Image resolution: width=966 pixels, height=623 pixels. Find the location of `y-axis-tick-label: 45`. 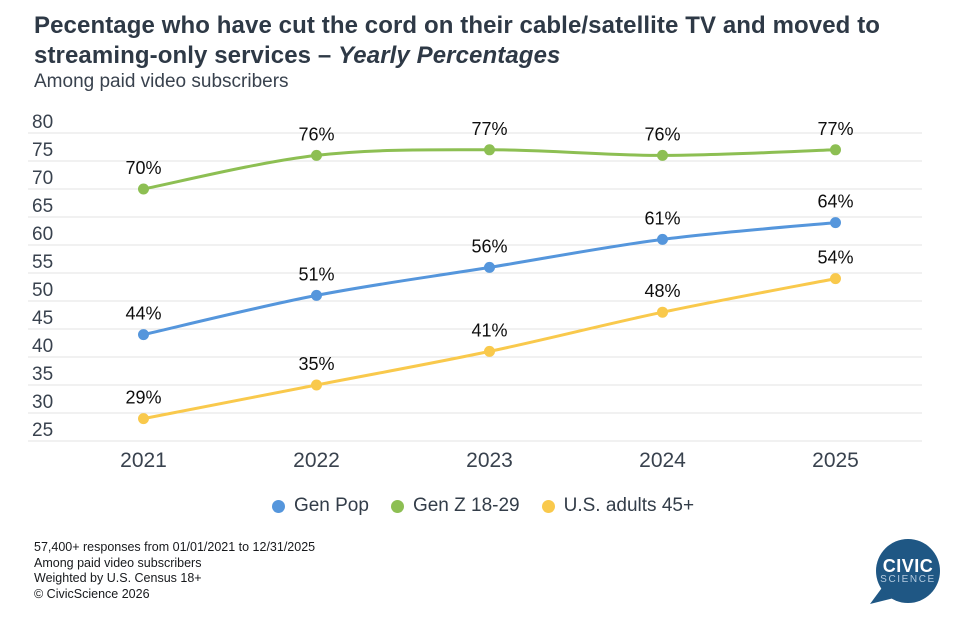

y-axis-tick-label: 45 is located at coordinates (42, 318).